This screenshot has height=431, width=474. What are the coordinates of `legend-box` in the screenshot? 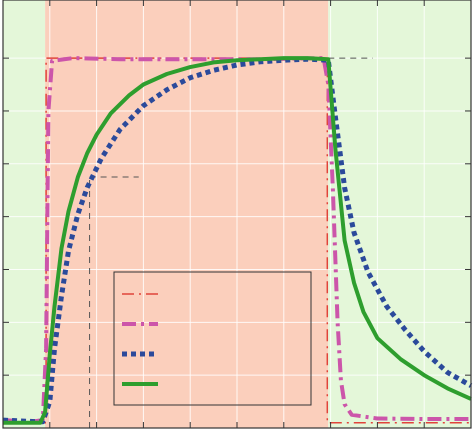 It's located at (212, 338).